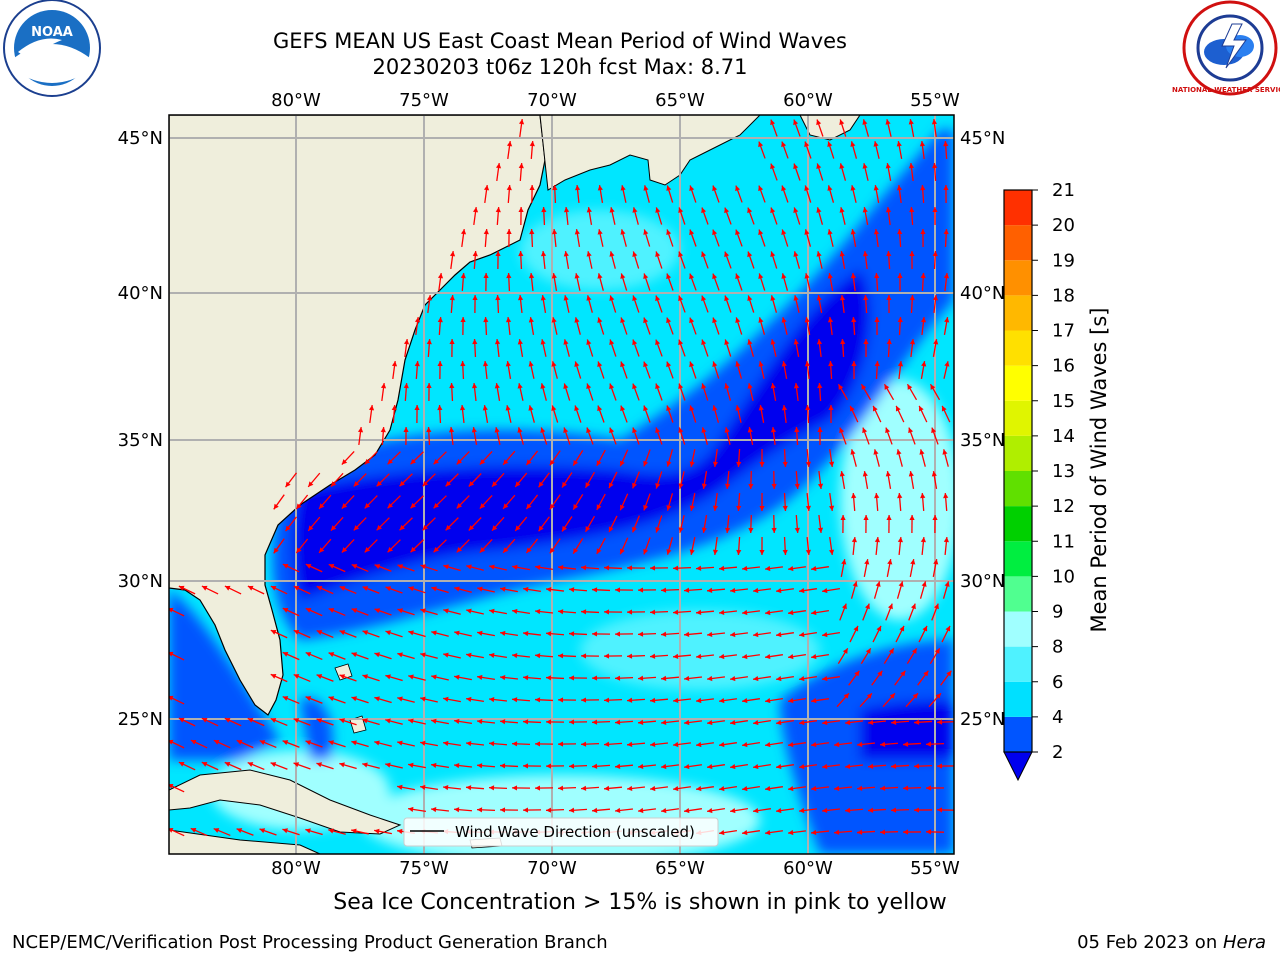 The image size is (1280, 960). I want to click on lon-label-top: 80°W, so click(296, 100).